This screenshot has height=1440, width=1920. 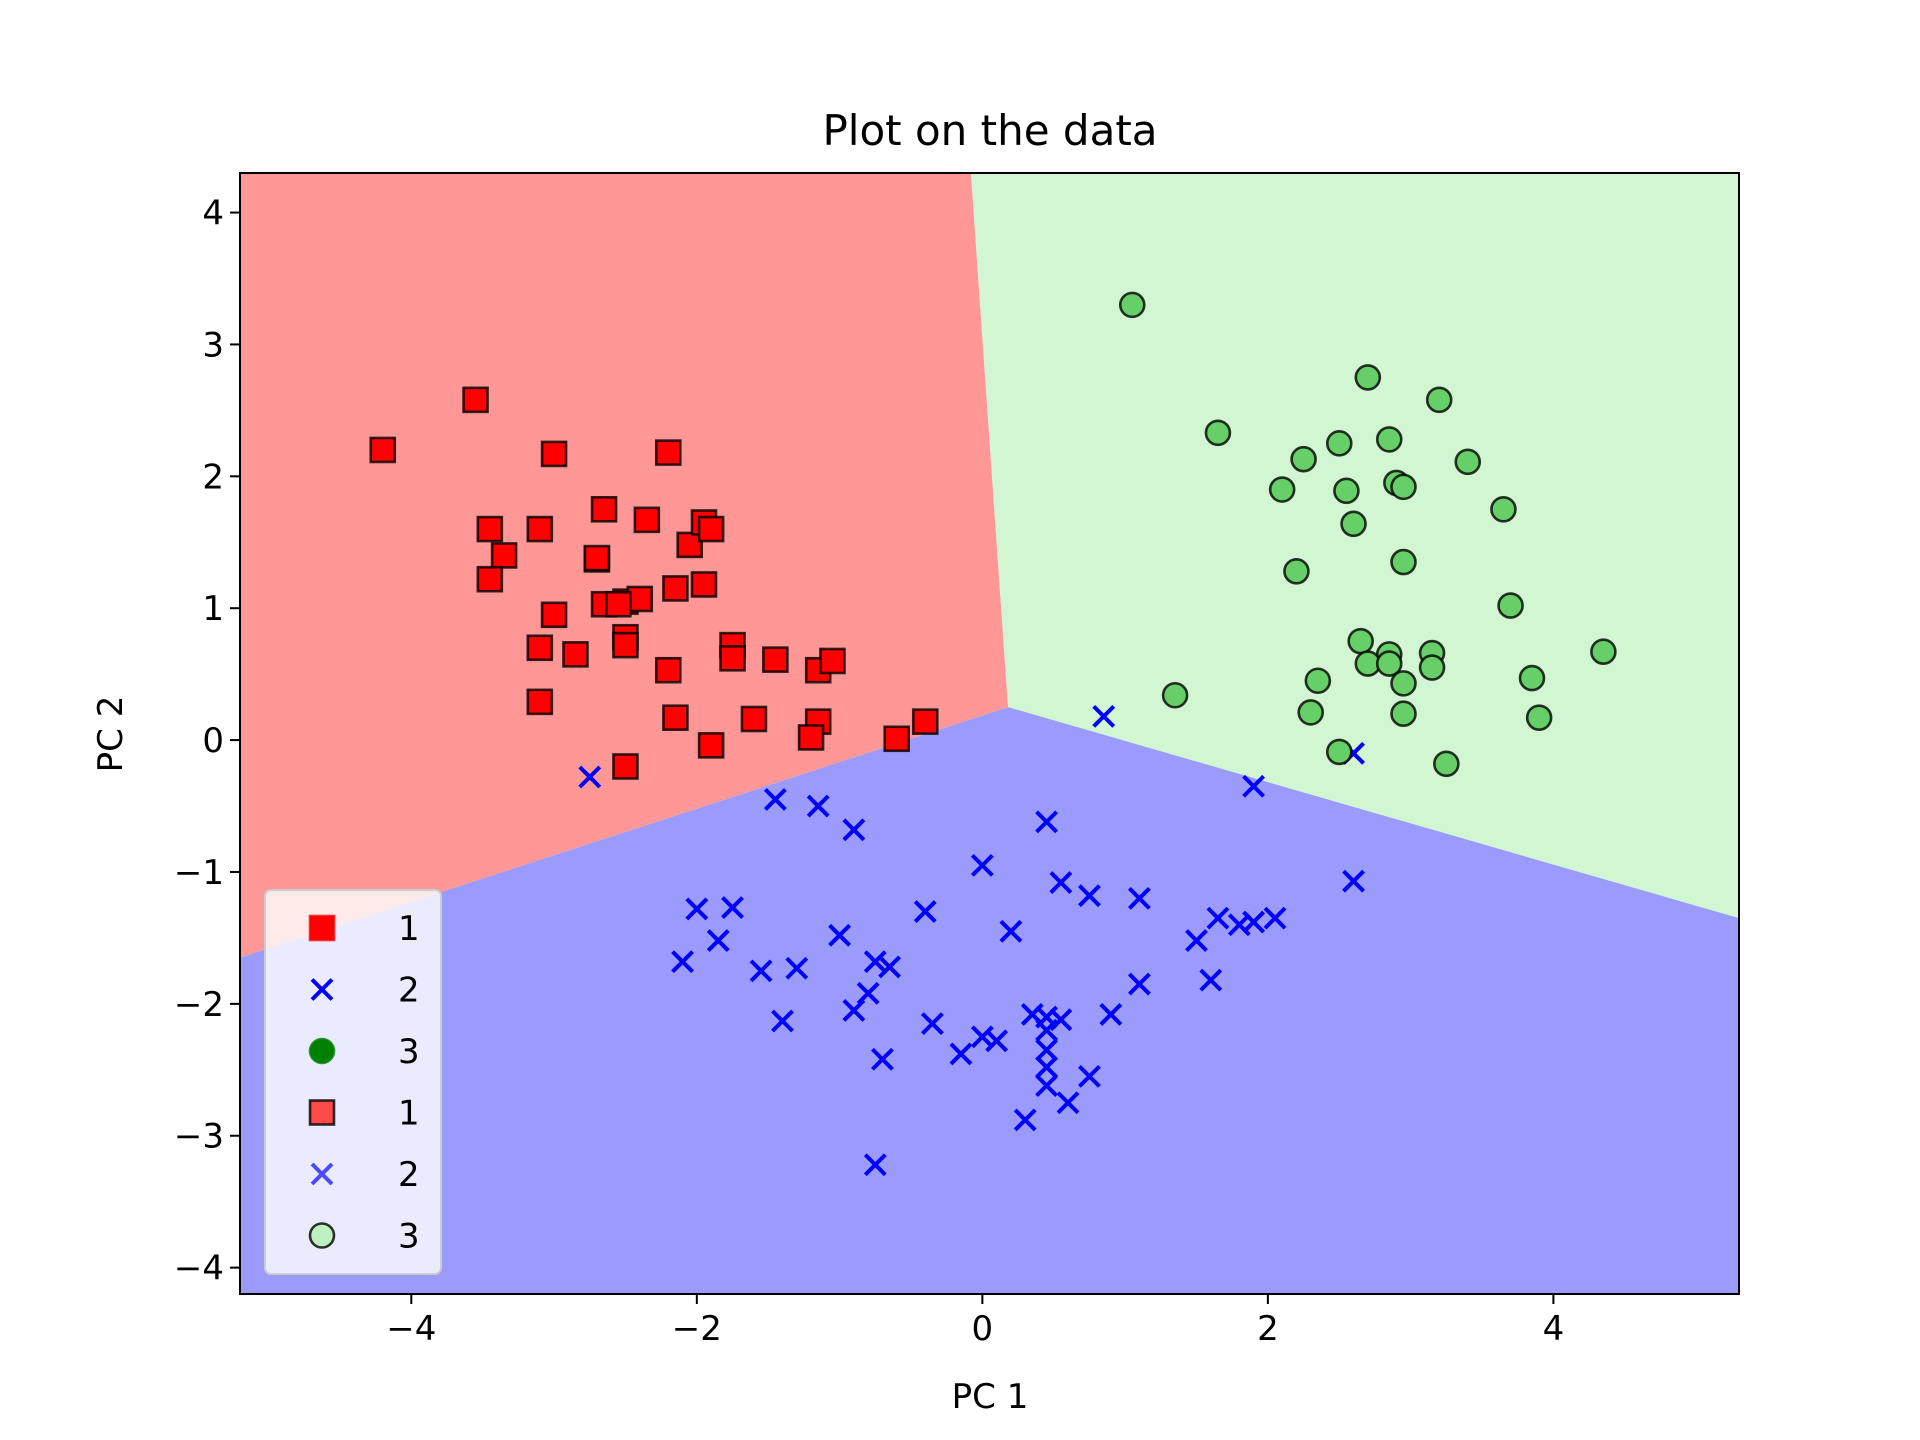 I want to click on y-tick-label: 1, so click(x=213, y=609).